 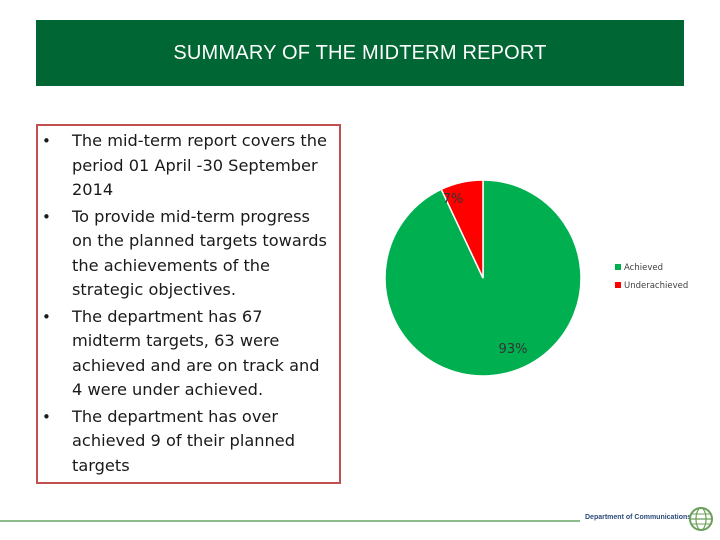 I want to click on legend-swatch-achieved, so click(x=618, y=267).